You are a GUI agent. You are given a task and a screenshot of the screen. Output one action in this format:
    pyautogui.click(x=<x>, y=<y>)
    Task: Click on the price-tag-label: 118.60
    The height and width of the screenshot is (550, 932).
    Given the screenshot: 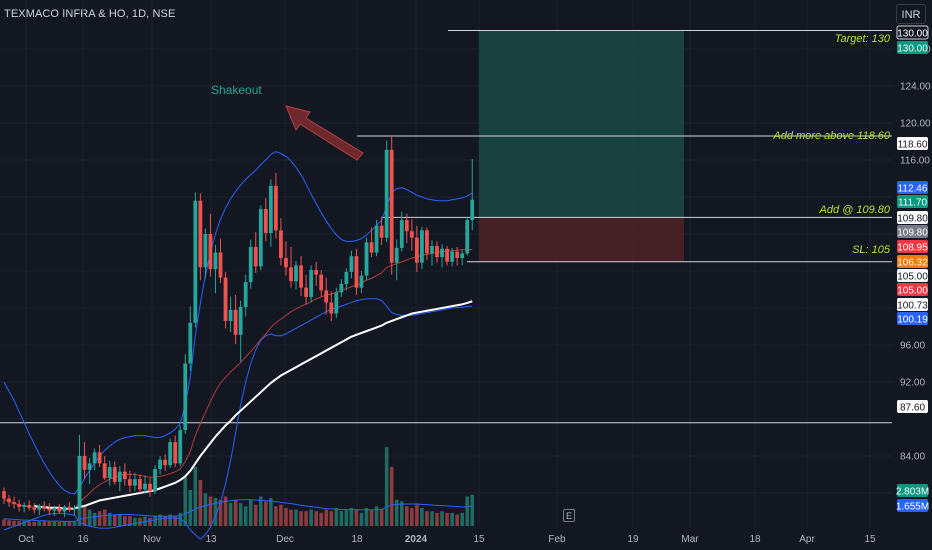 What is the action you would take?
    pyautogui.click(x=913, y=145)
    